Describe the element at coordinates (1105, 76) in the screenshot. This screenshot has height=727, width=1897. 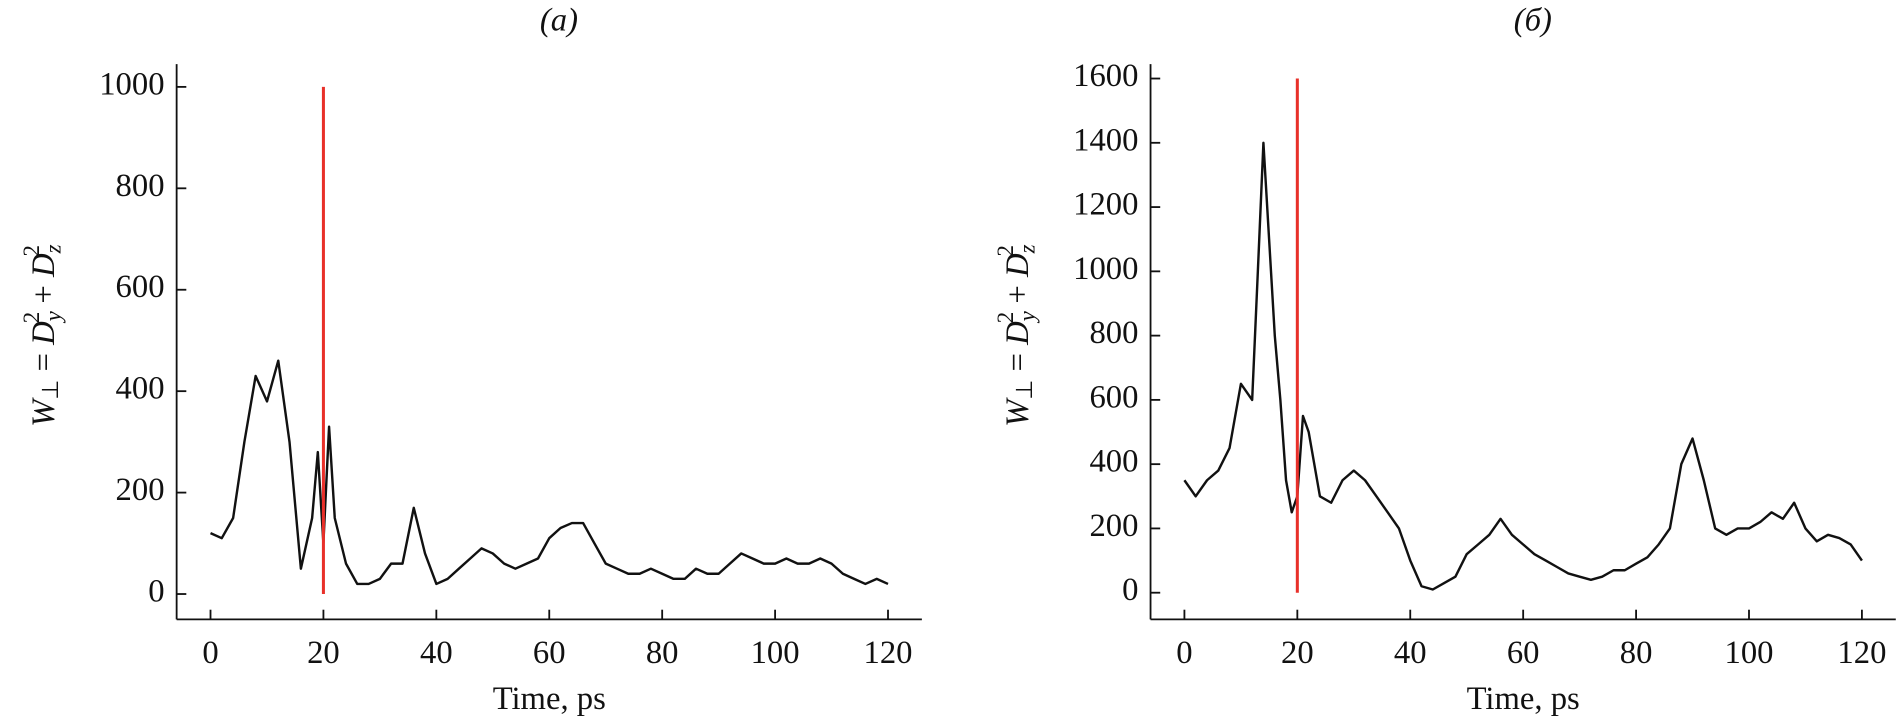
I see `y-tick-label: 1600` at that location.